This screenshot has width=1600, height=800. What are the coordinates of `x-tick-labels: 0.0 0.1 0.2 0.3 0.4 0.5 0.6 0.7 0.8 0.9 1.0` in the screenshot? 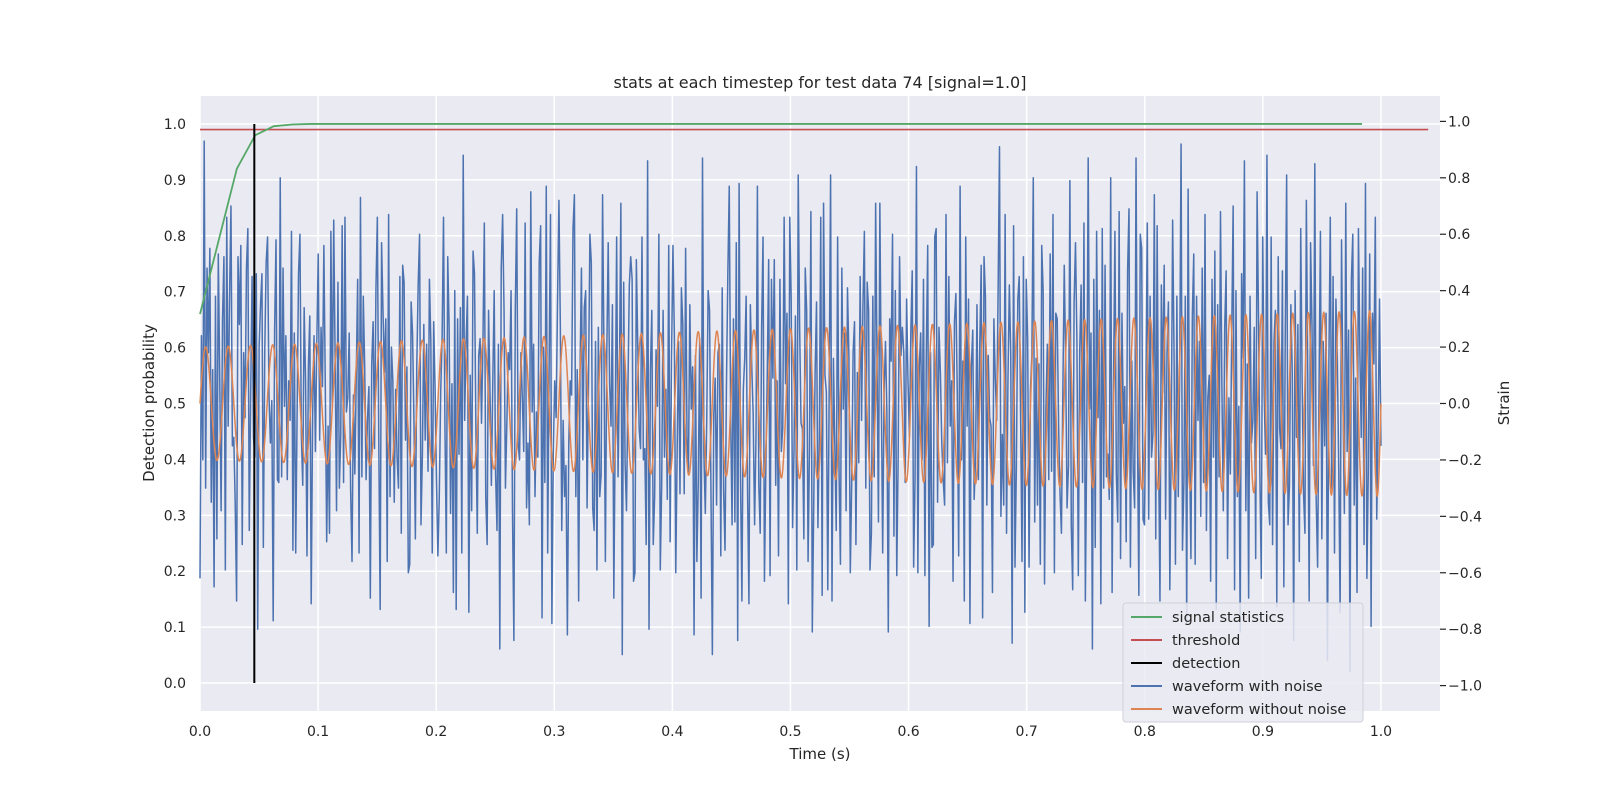 It's located at (790, 732).